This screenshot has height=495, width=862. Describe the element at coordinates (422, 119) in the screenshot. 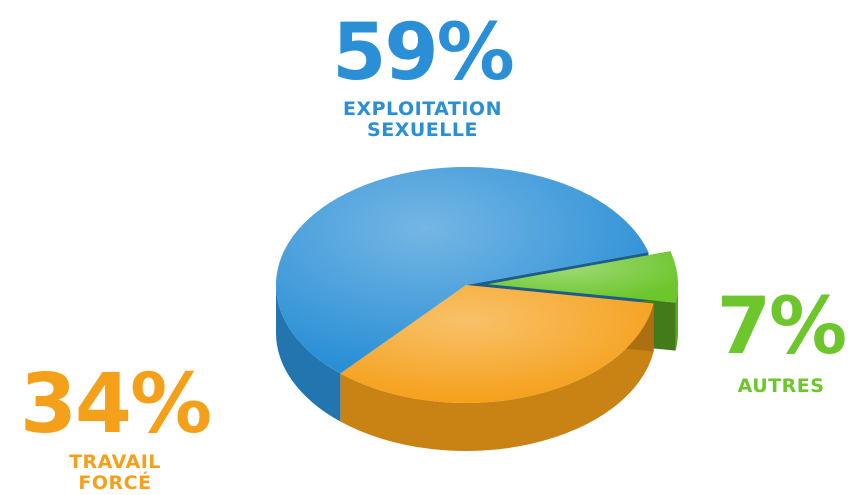

I see `slice-category-label-exploitation: EXPLOITATION SEXUELLE` at that location.